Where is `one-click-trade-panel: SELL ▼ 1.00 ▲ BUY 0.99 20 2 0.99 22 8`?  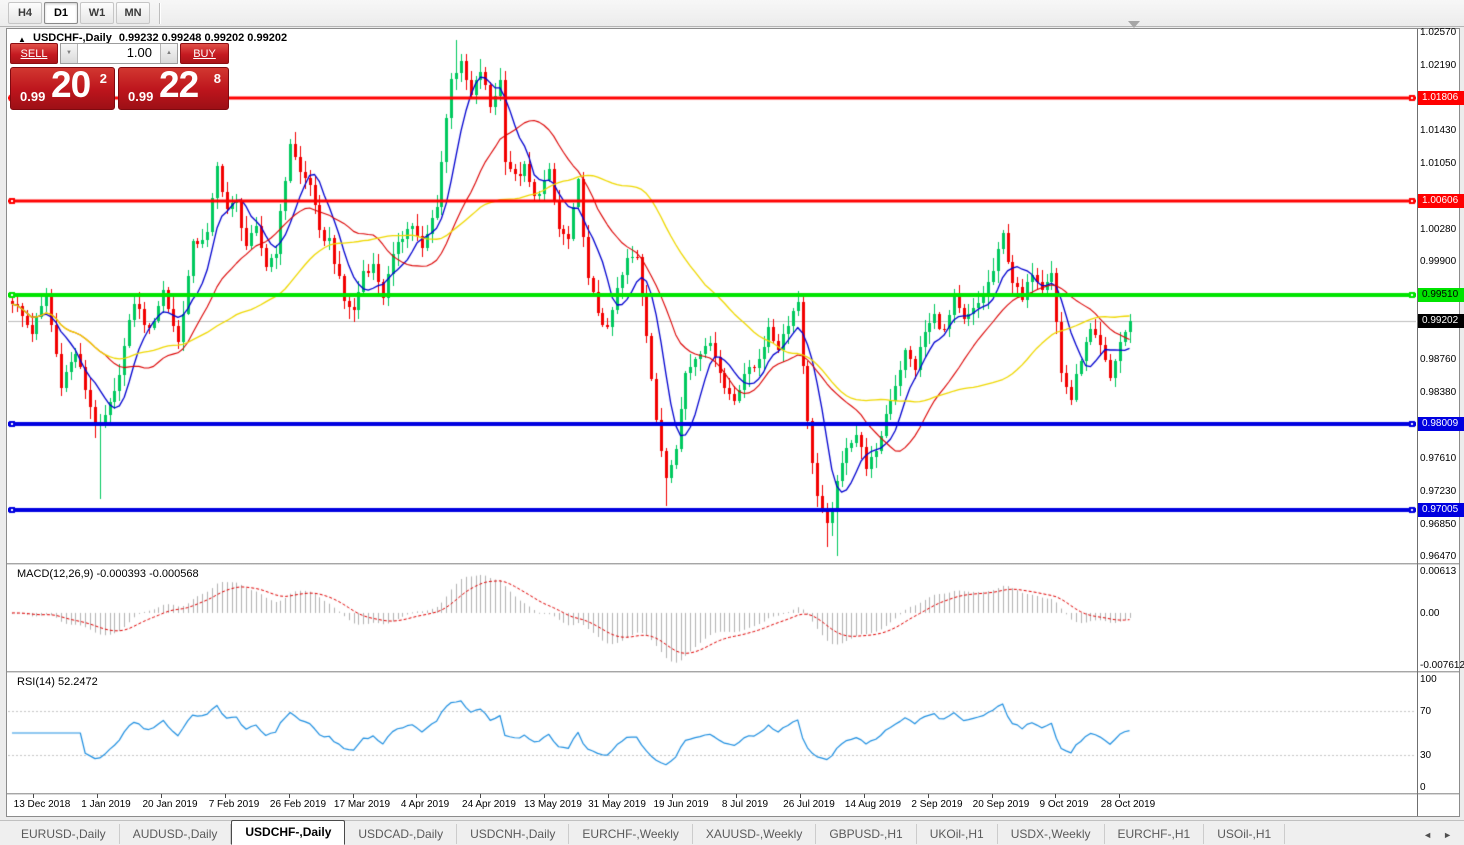 one-click-trade-panel: SELL ▼ 1.00 ▲ BUY 0.99 20 2 0.99 22 8 is located at coordinates (119, 76).